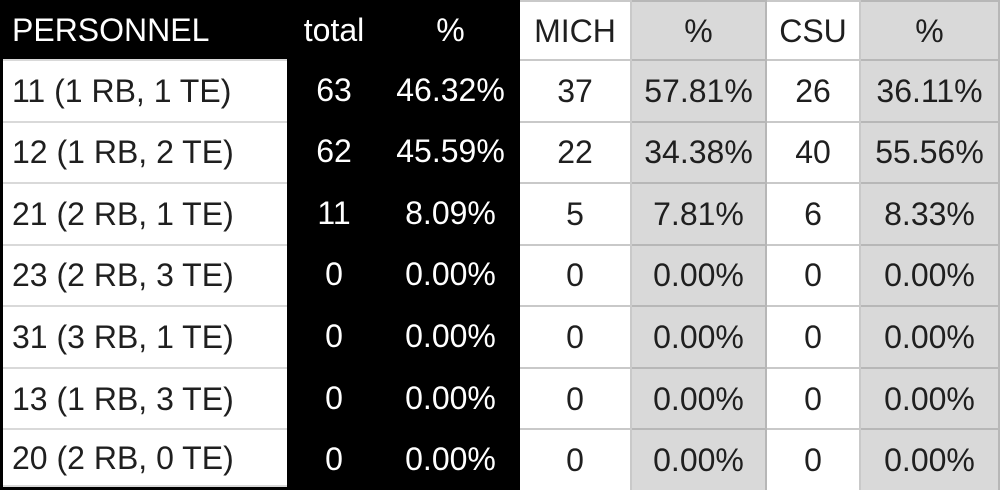  Describe the element at coordinates (334, 151) in the screenshot. I see `total-value-cell: 62` at that location.